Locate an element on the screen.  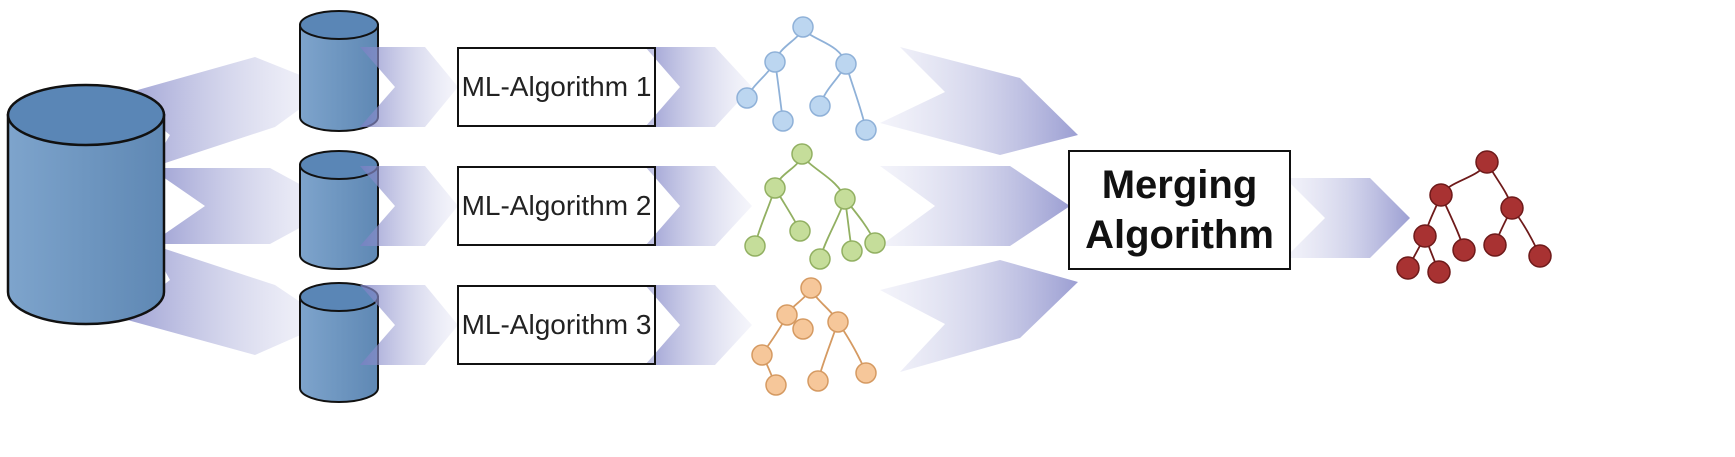
ml-algorithm-3-box: ML-Algorithm 3 is located at coordinates (556, 325).